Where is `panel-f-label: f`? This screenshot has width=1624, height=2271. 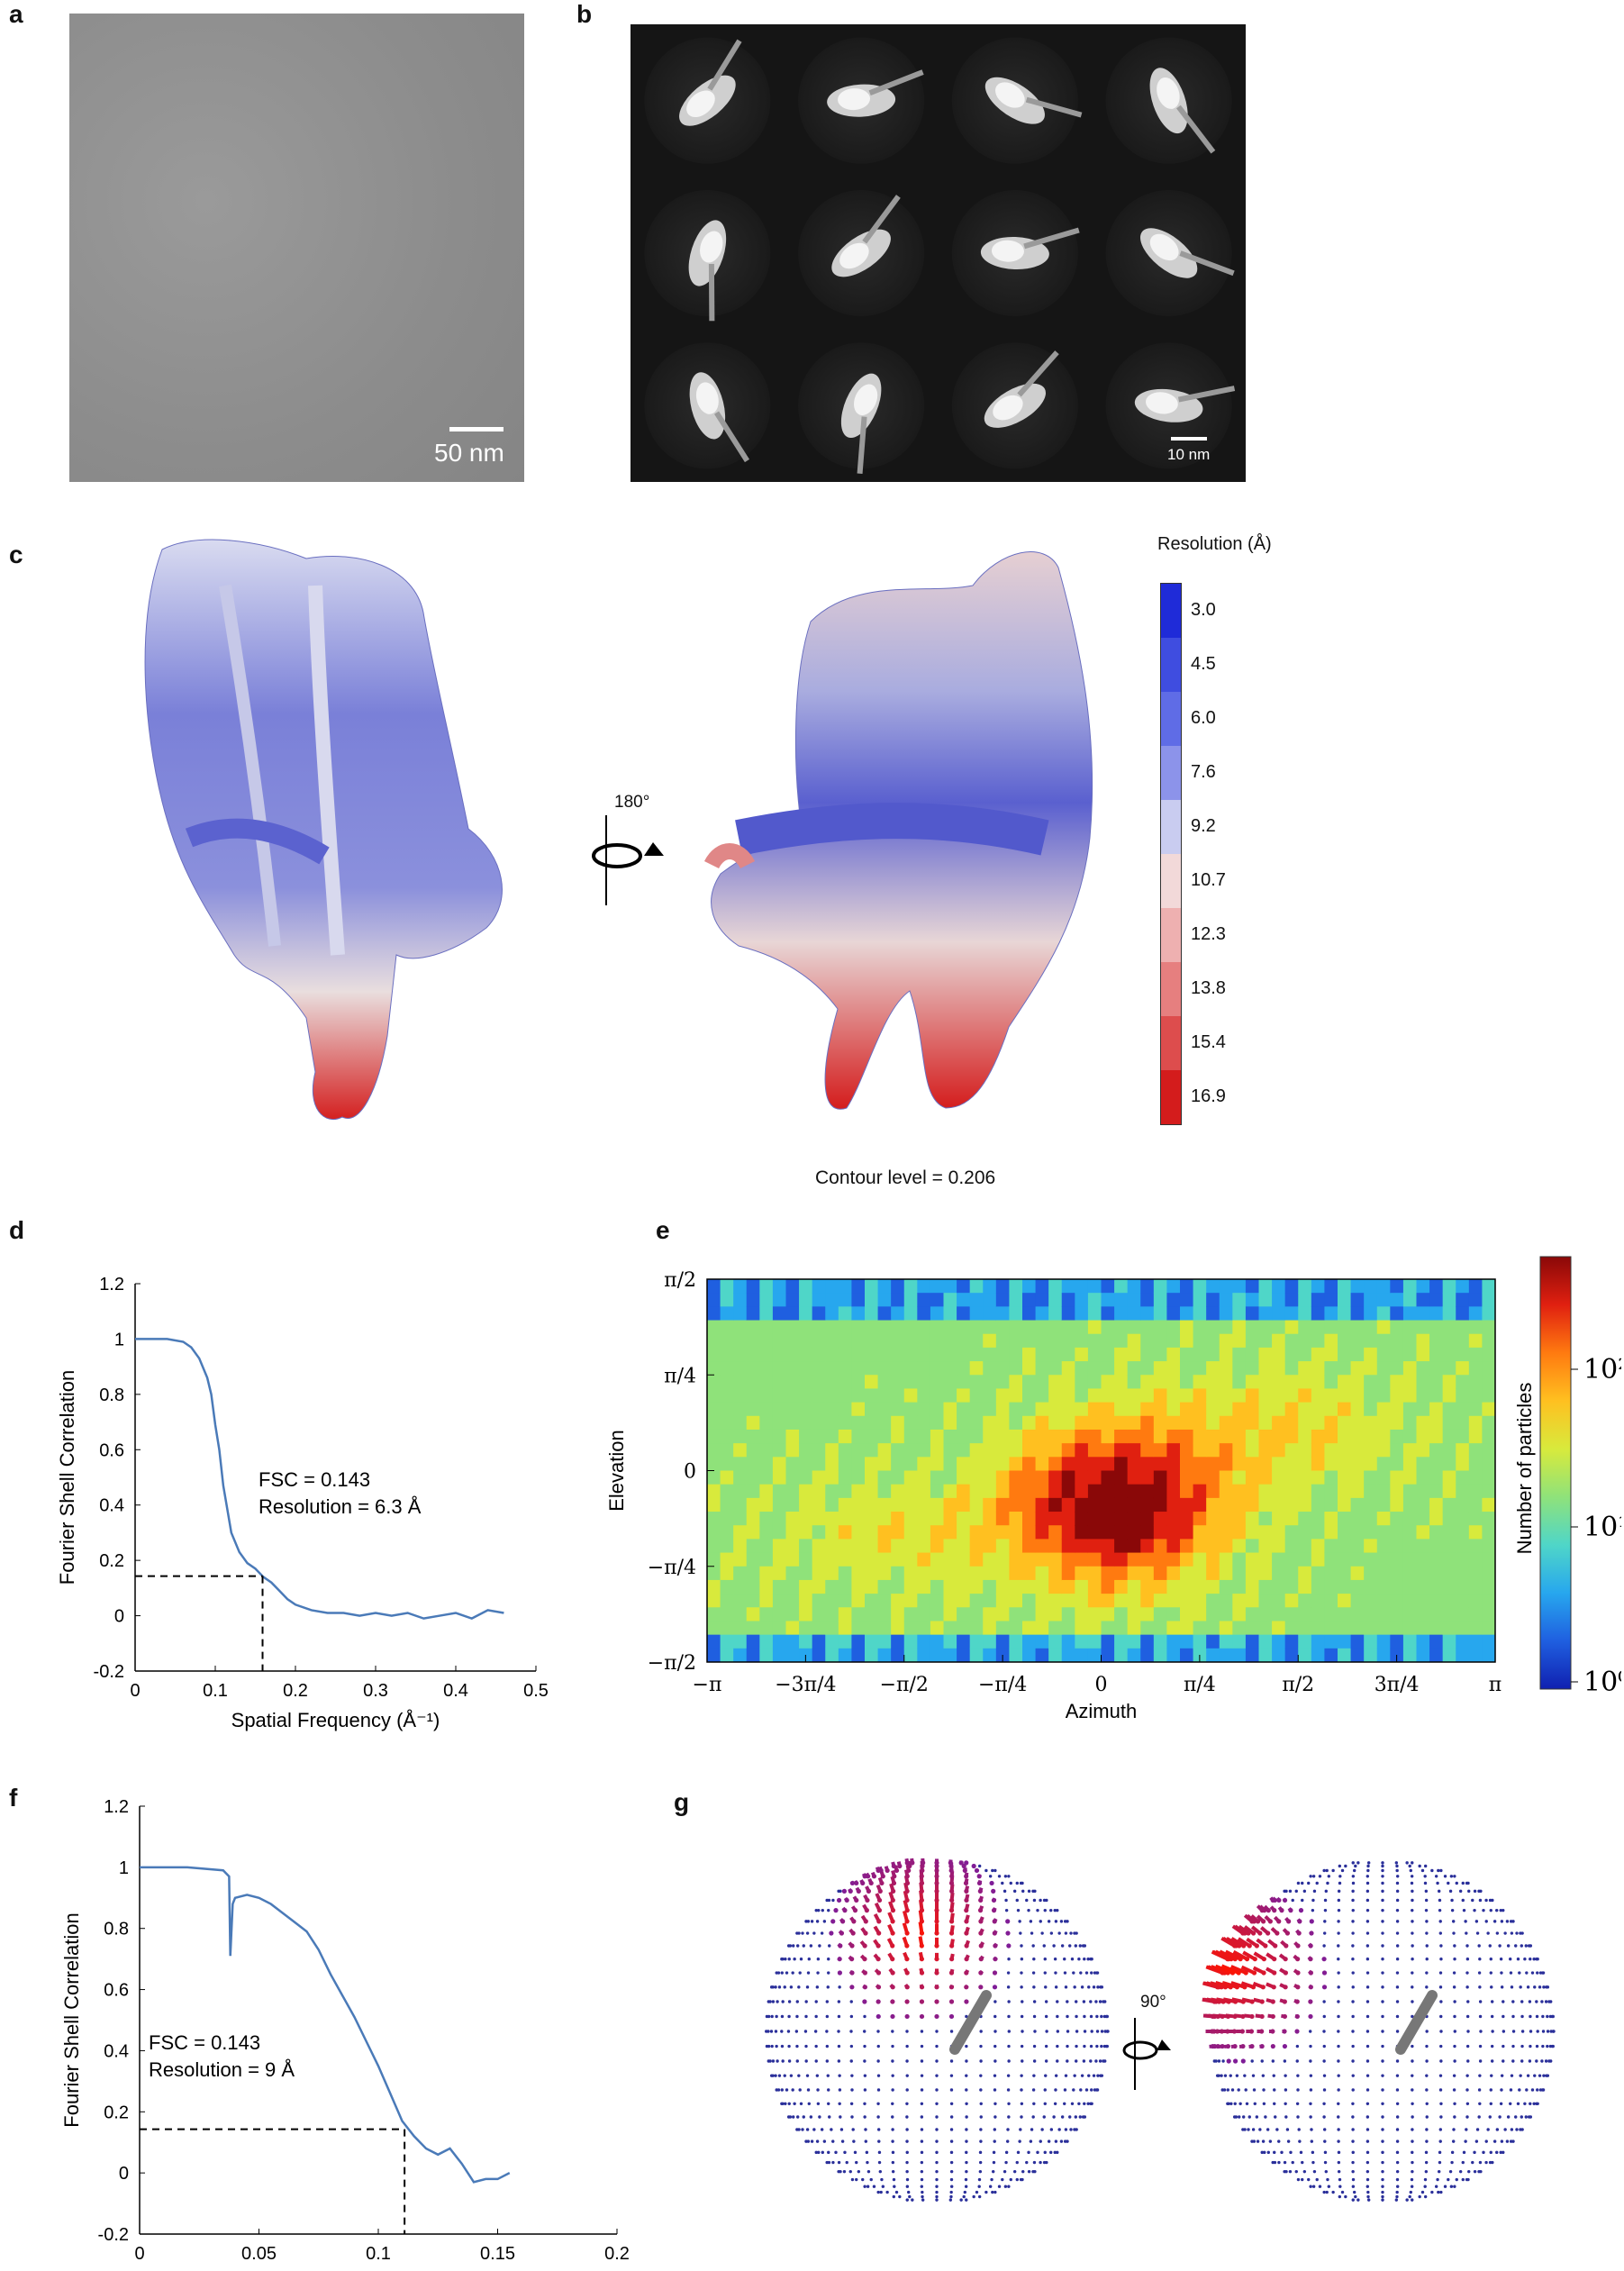 panel-f-label: f is located at coordinates (13, 1798).